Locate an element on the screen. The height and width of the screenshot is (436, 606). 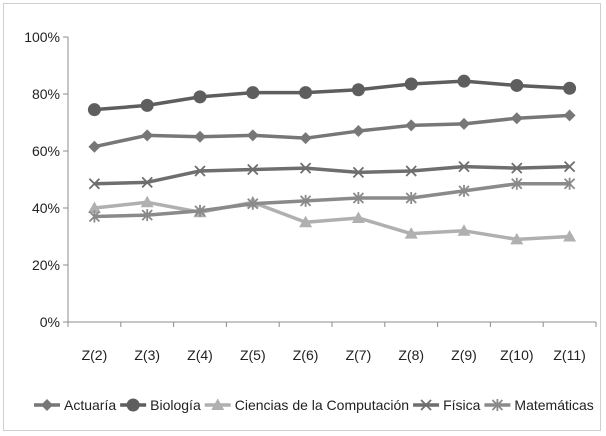
x-tick-label: Z(6) is located at coordinates (306, 355).